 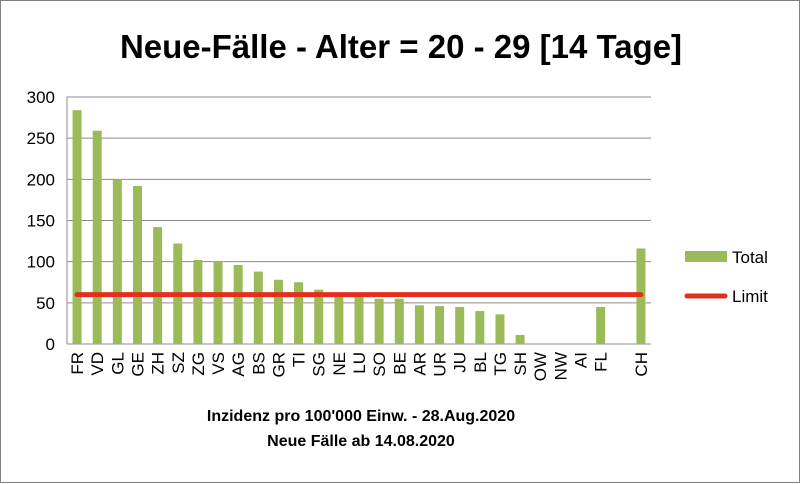 What do you see at coordinates (278, 311) in the screenshot?
I see `bar-gr` at bounding box center [278, 311].